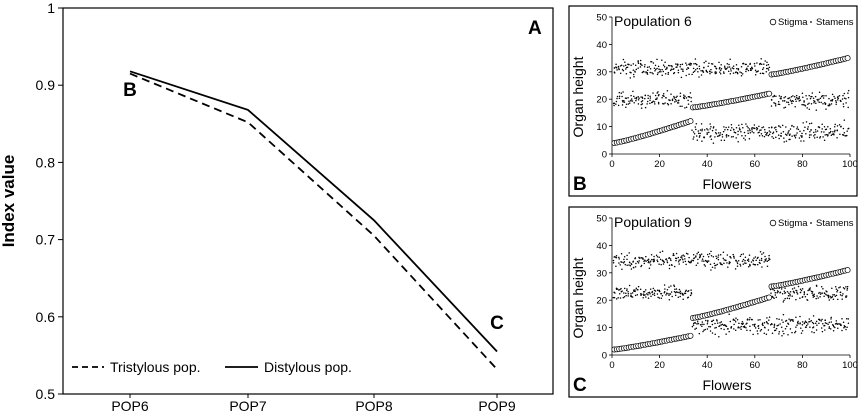  What do you see at coordinates (601, 72) in the screenshot?
I see `y-tick-label: 30` at bounding box center [601, 72].